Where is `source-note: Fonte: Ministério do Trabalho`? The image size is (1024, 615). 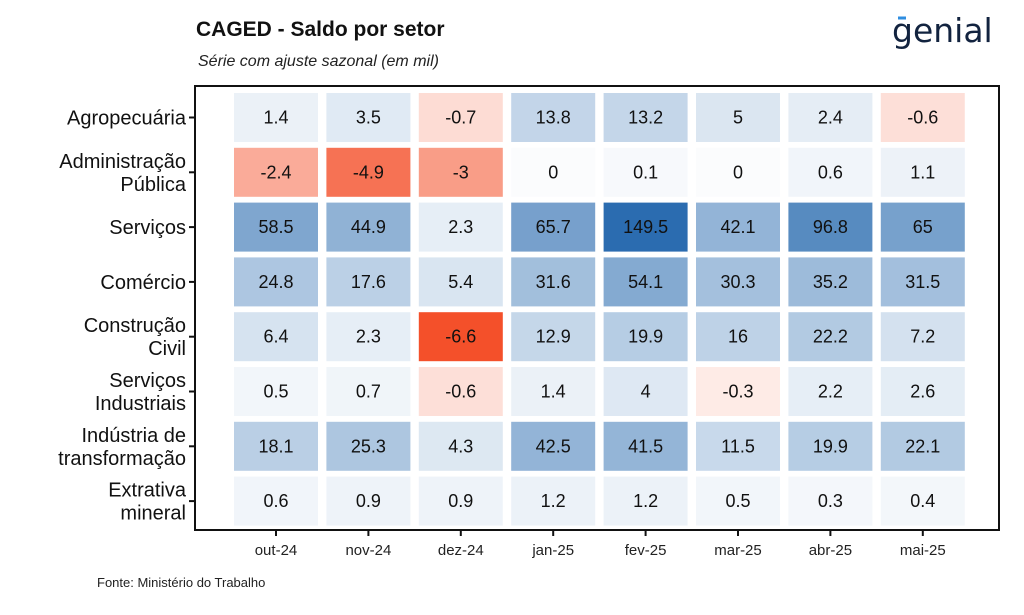
source-note: Fonte: Ministério do Trabalho is located at coordinates (181, 582).